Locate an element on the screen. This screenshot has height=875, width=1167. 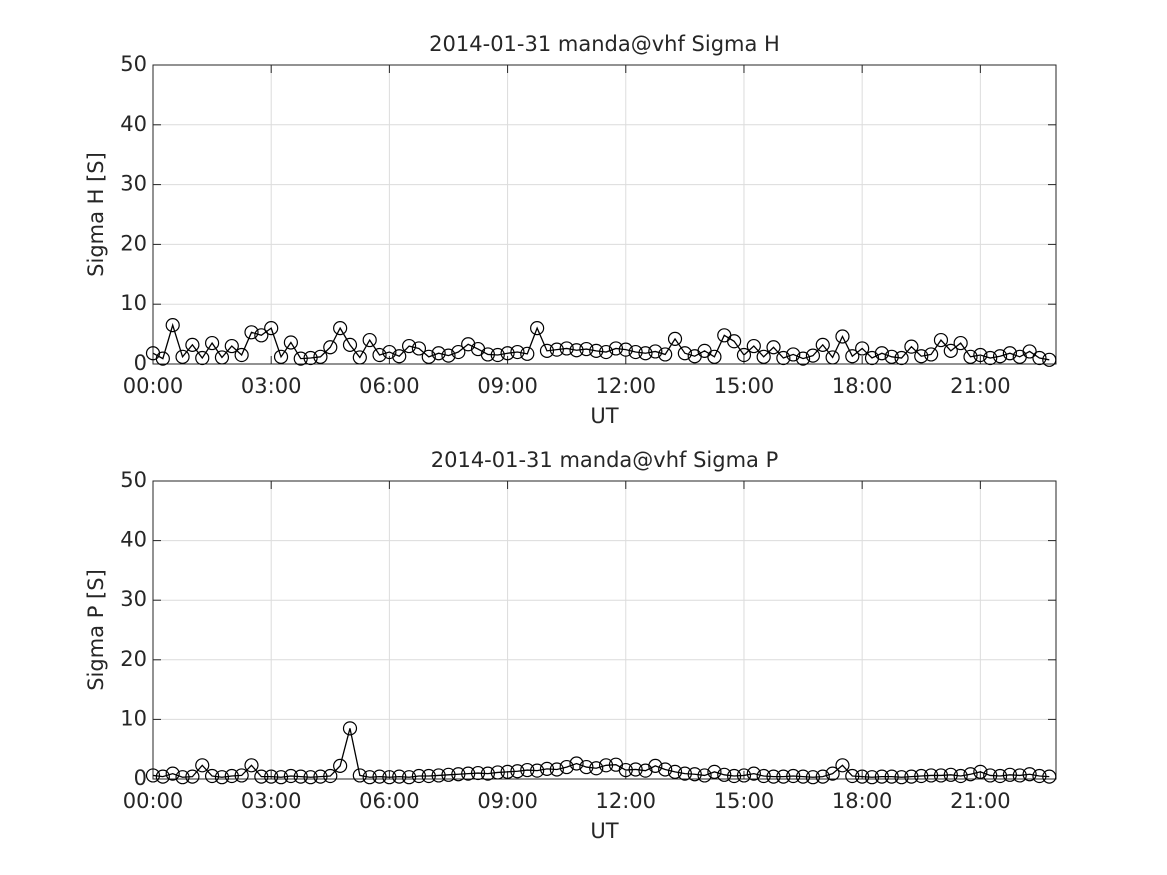
y-tick-label: 0 is located at coordinates (140, 363).